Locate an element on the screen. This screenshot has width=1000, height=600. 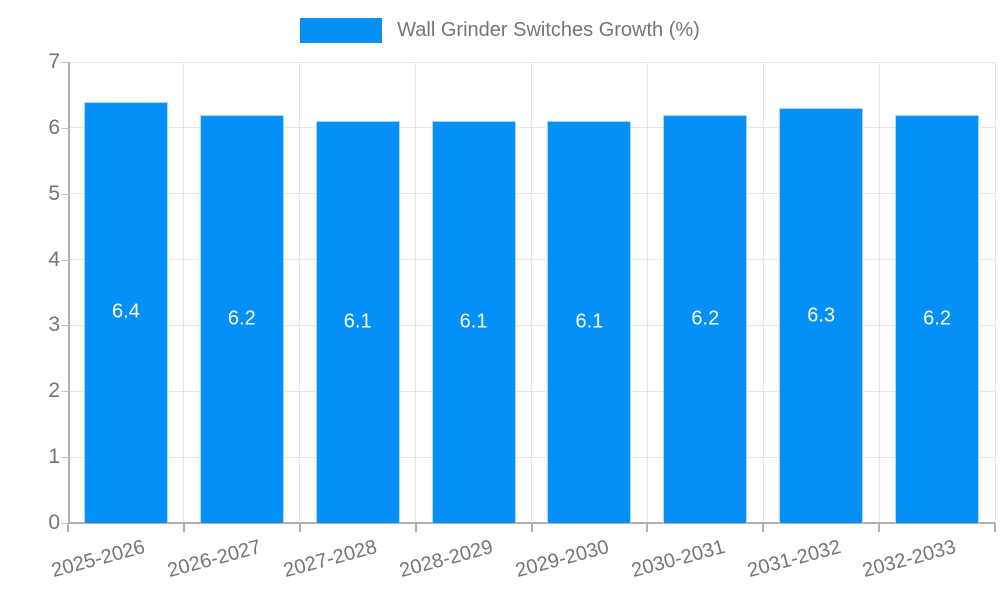
x-axis-category-label: 2032-2033 is located at coordinates (909, 559).